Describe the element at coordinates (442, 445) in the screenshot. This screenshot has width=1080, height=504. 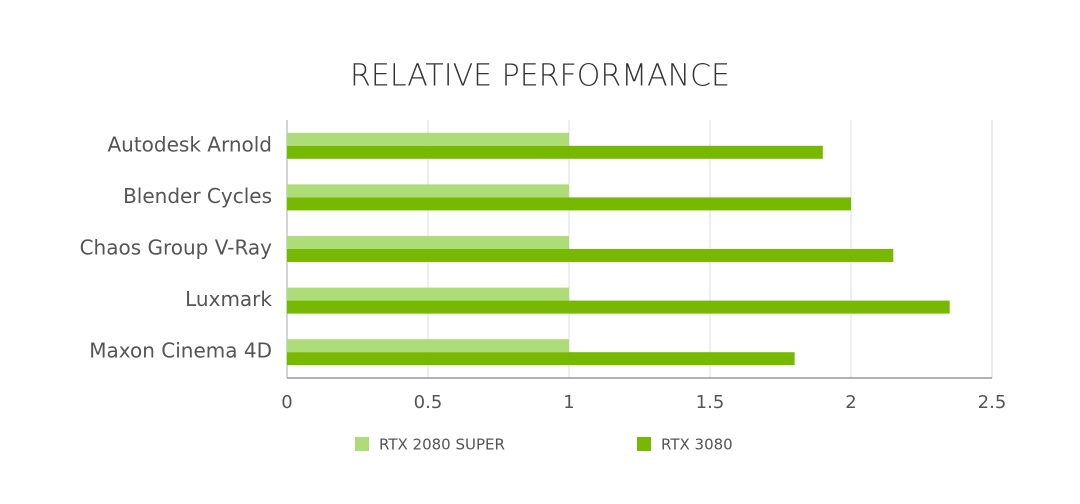
I see `legend-label: RTX 2080 SUPER` at that location.